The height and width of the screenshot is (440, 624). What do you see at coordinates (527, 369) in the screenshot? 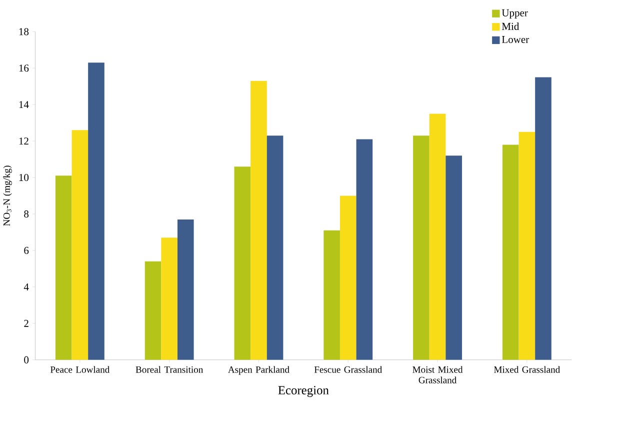
I see `x-tick-label: Mixed Grassland` at bounding box center [527, 369].